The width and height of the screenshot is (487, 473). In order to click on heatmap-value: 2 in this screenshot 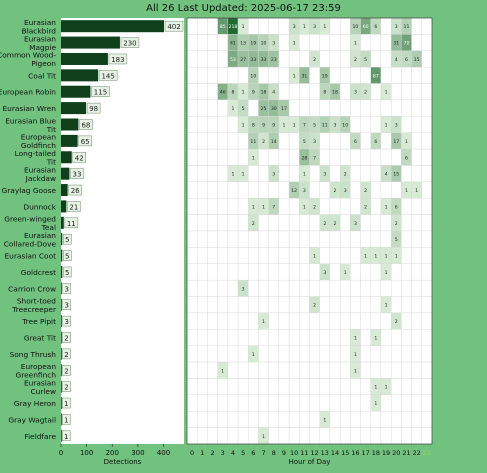, I will do `click(324, 224)`.